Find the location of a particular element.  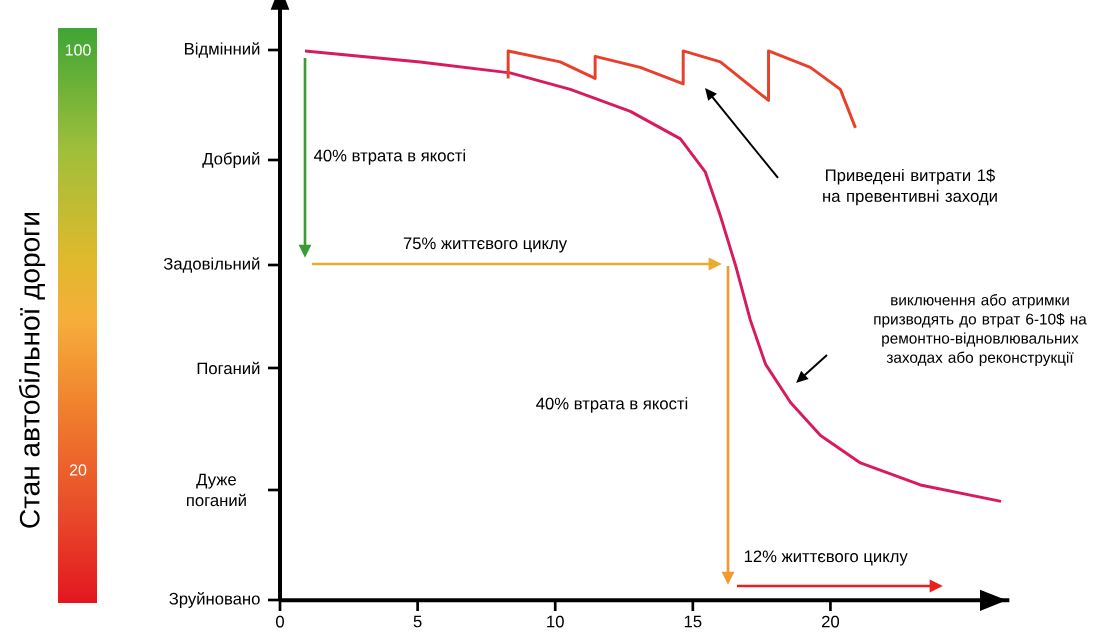

text: Поганий is located at coordinates (228, 368).